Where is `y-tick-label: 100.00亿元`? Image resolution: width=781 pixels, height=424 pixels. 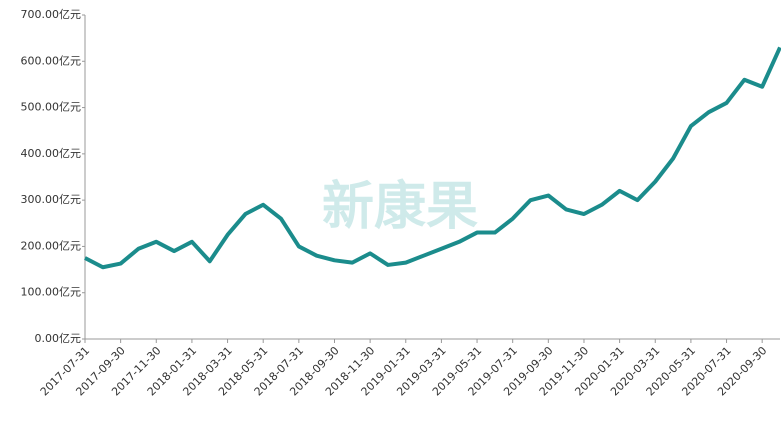
y-tick-label: 100.00亿元 is located at coordinates (51, 292).